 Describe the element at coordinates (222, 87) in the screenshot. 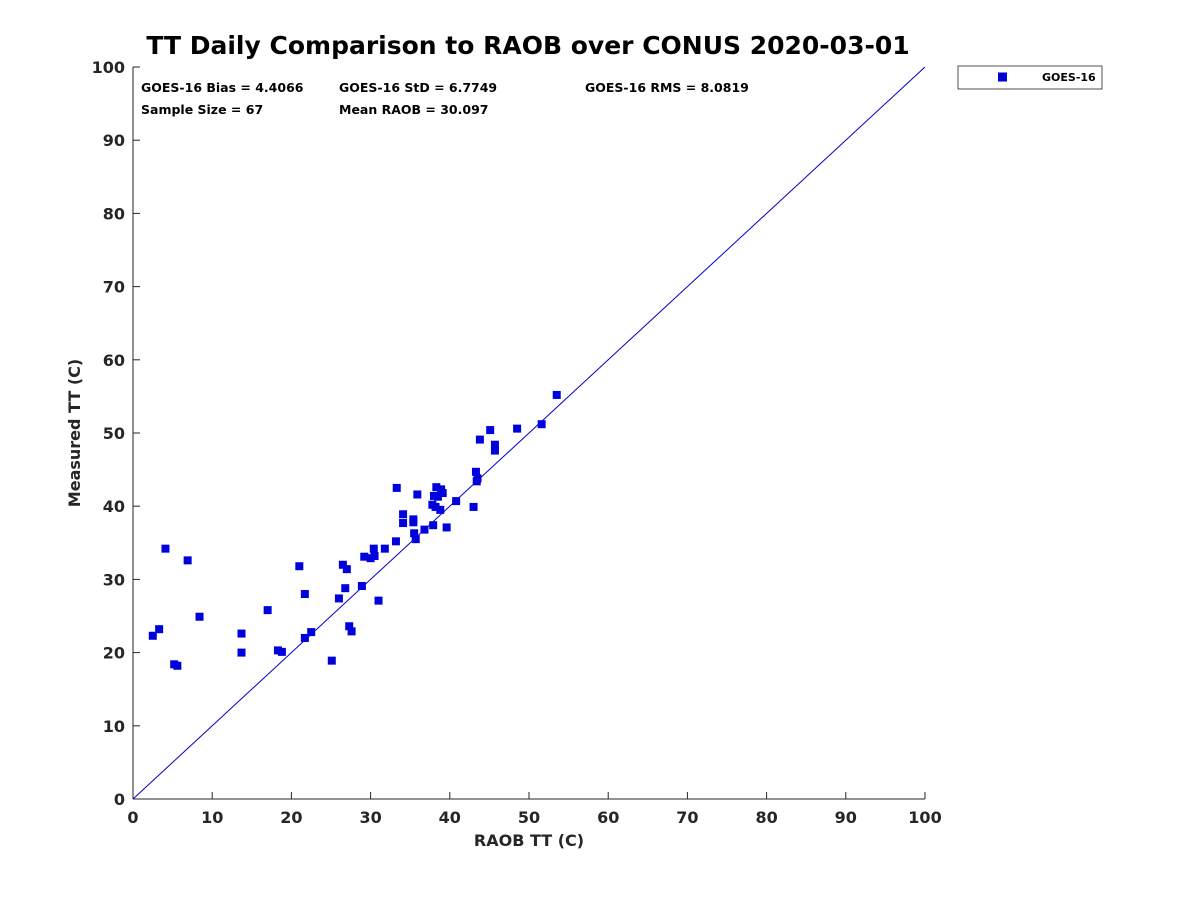

I see `stat-bias: GOES-16 Bias = 4.4066` at that location.